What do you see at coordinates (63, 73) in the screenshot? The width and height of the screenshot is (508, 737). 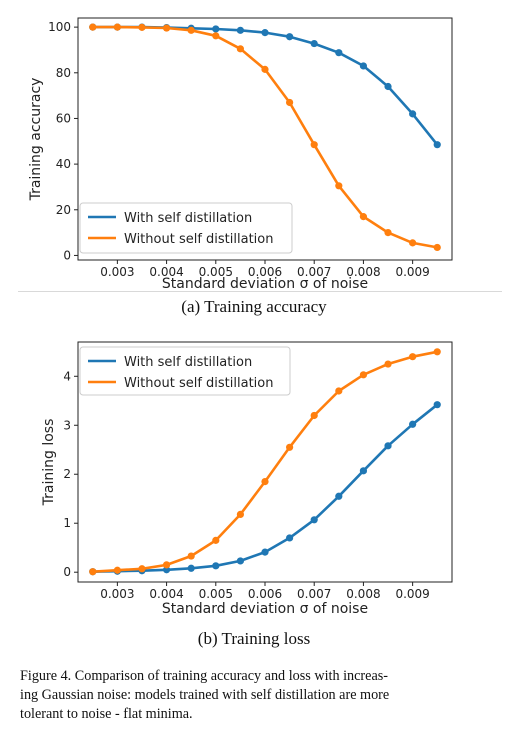 I see `y-tick-label: 80` at bounding box center [63, 73].